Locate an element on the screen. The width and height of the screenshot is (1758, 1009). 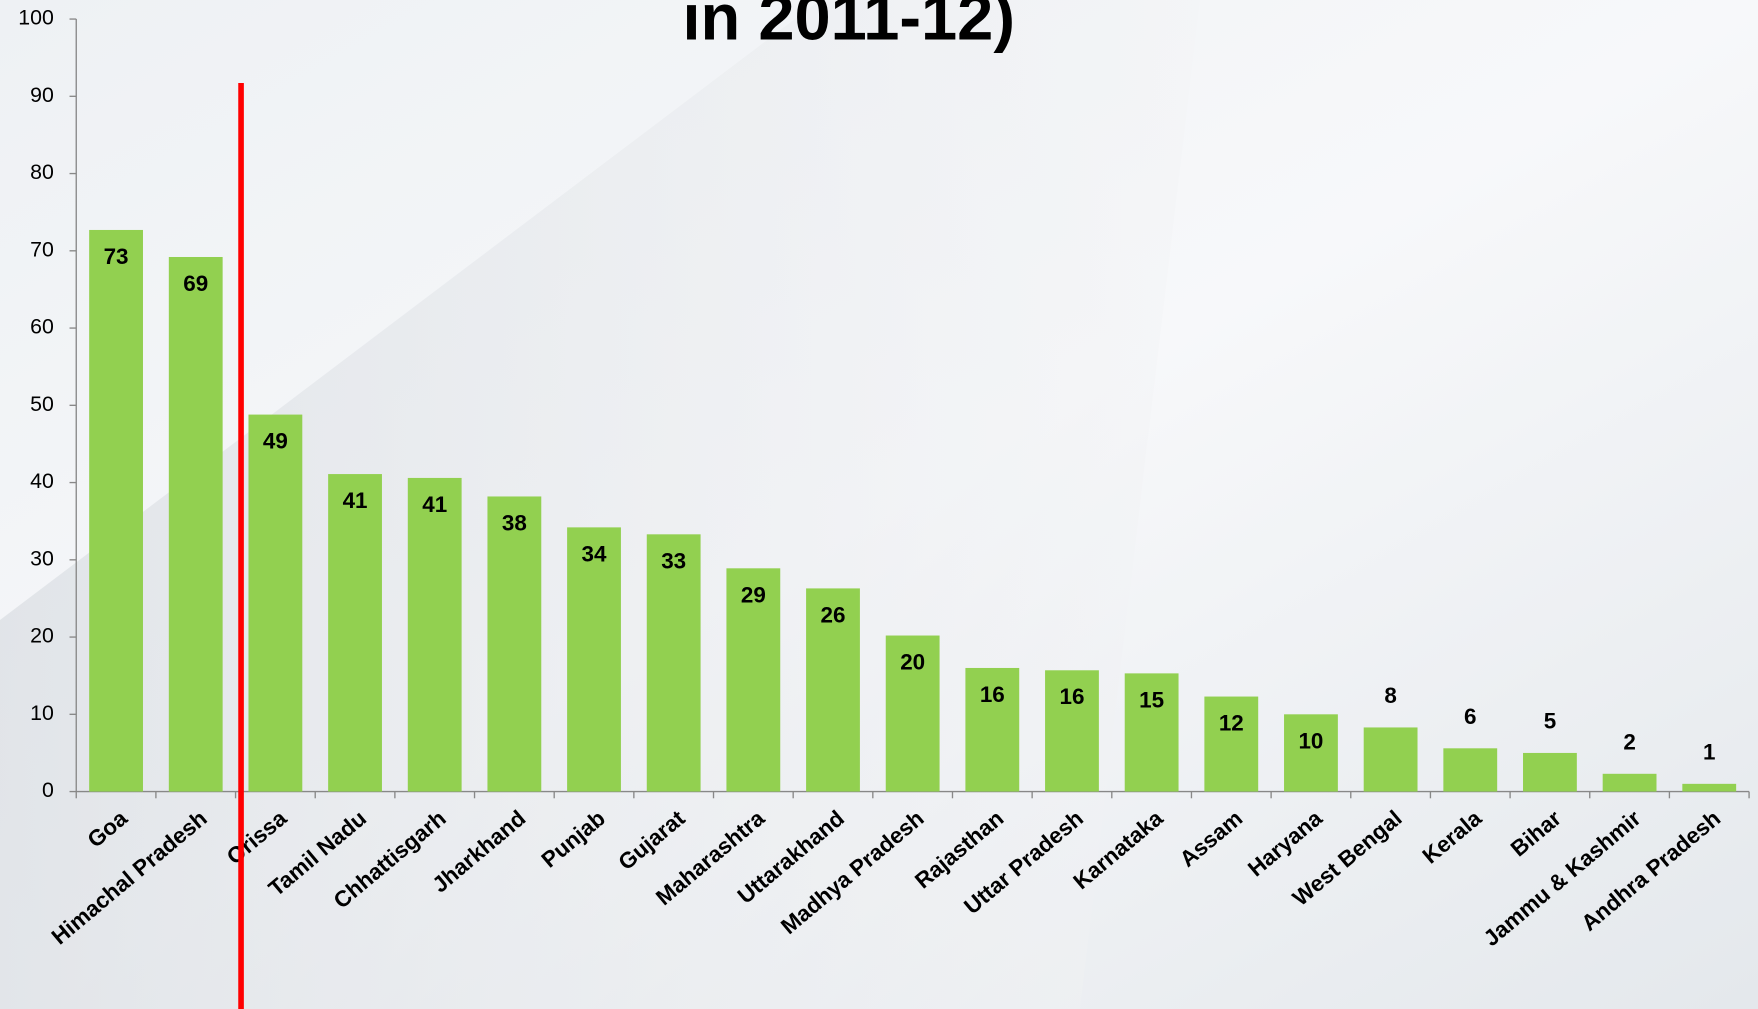
value-label: 73 is located at coordinates (116, 256).